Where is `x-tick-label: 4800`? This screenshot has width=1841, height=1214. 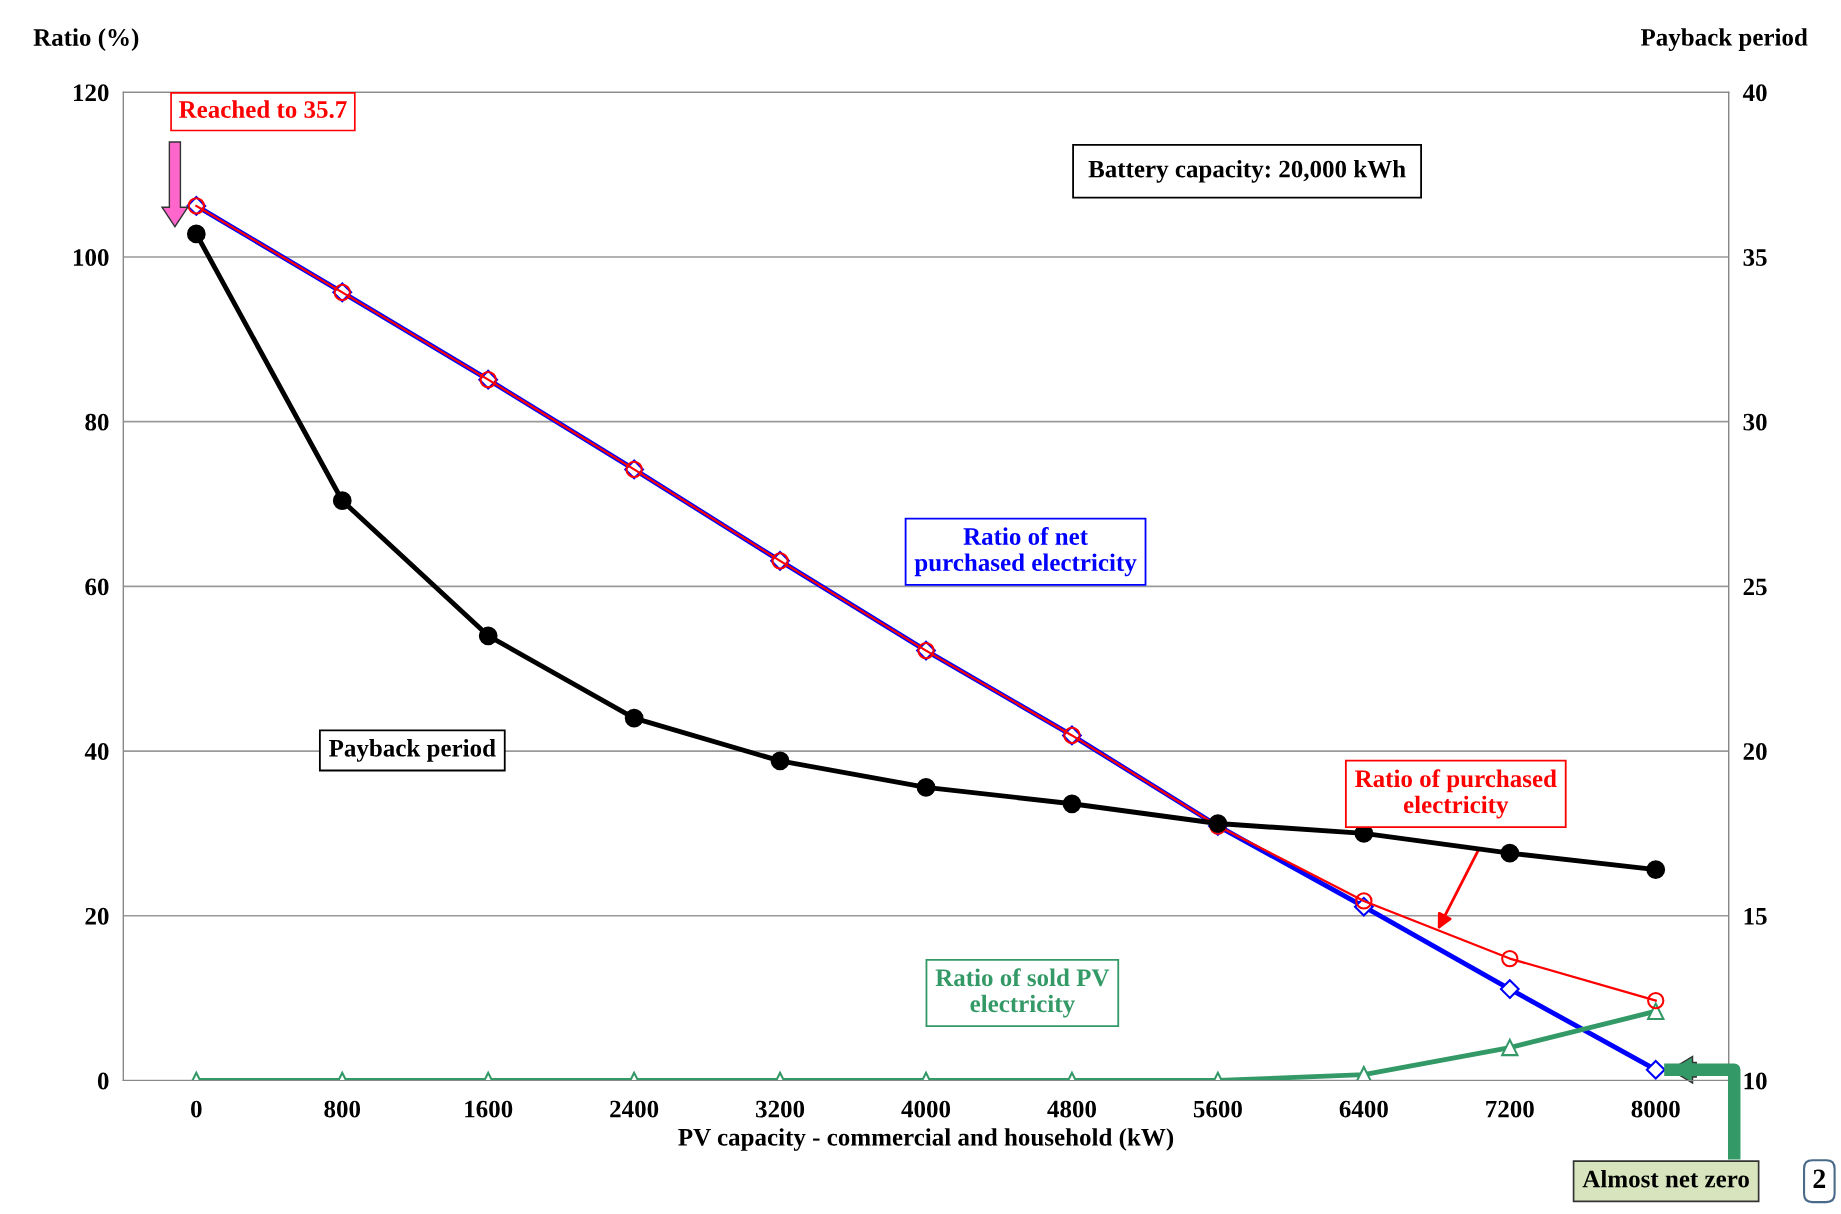 x-tick-label: 4800 is located at coordinates (1072, 1109).